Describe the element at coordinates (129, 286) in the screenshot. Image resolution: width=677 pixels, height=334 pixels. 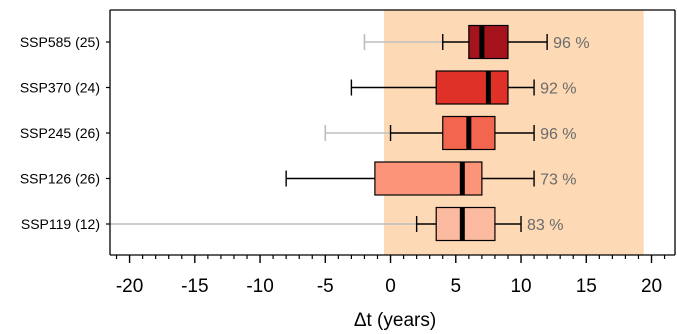
I see `x-tick-label: -20` at that location.